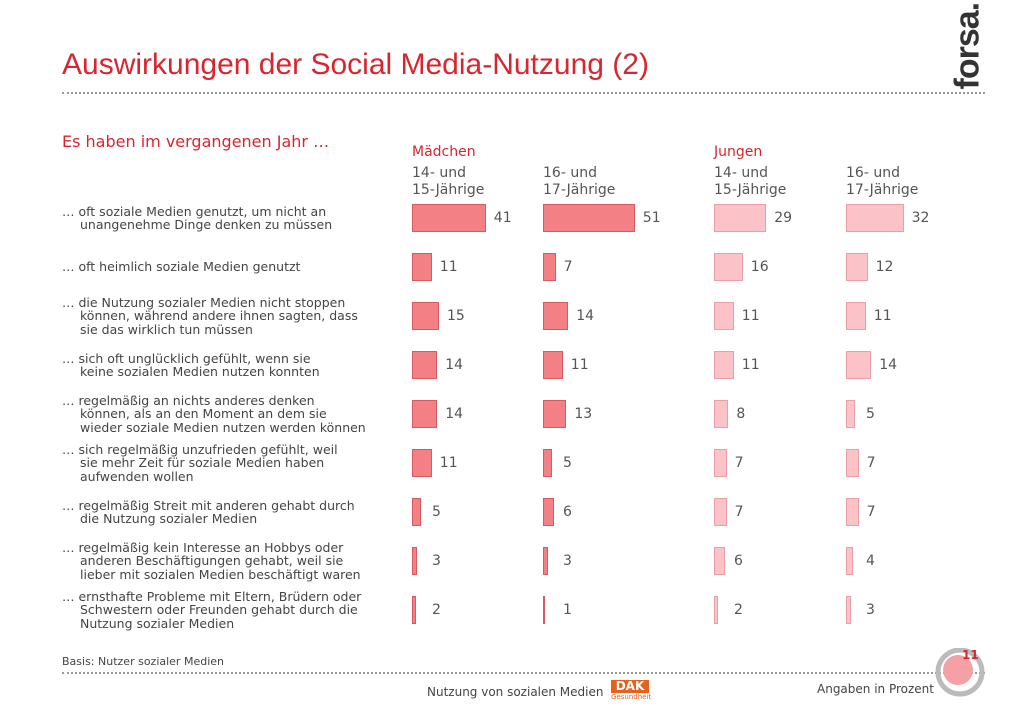 The image size is (1024, 709). What do you see at coordinates (970, 655) in the screenshot?
I see `page-number: 11` at bounding box center [970, 655].